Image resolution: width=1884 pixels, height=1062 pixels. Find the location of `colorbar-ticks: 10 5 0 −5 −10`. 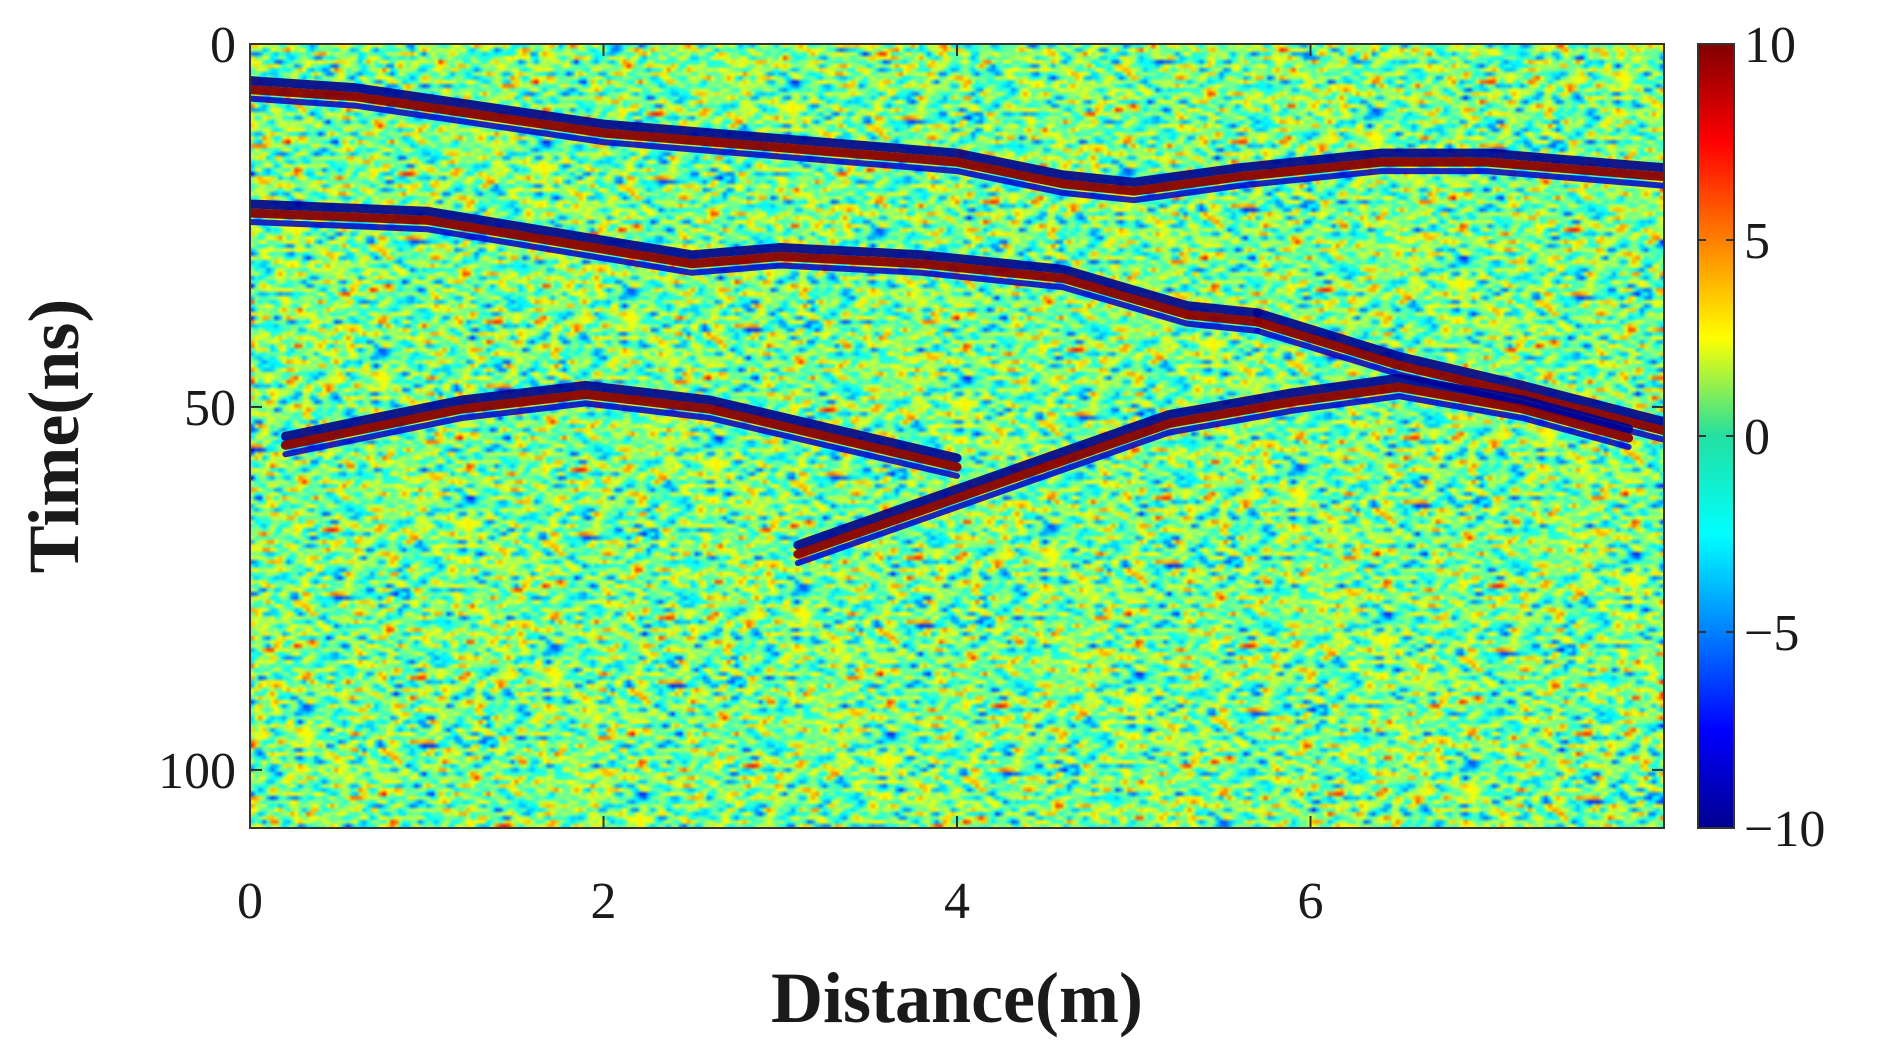

colorbar-ticks: 10 5 0 −5 −10 is located at coordinates (1761, 437).